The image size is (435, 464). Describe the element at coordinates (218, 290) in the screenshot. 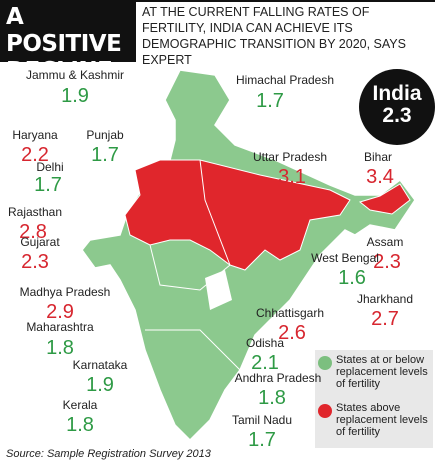

I see `blank-region` at that location.